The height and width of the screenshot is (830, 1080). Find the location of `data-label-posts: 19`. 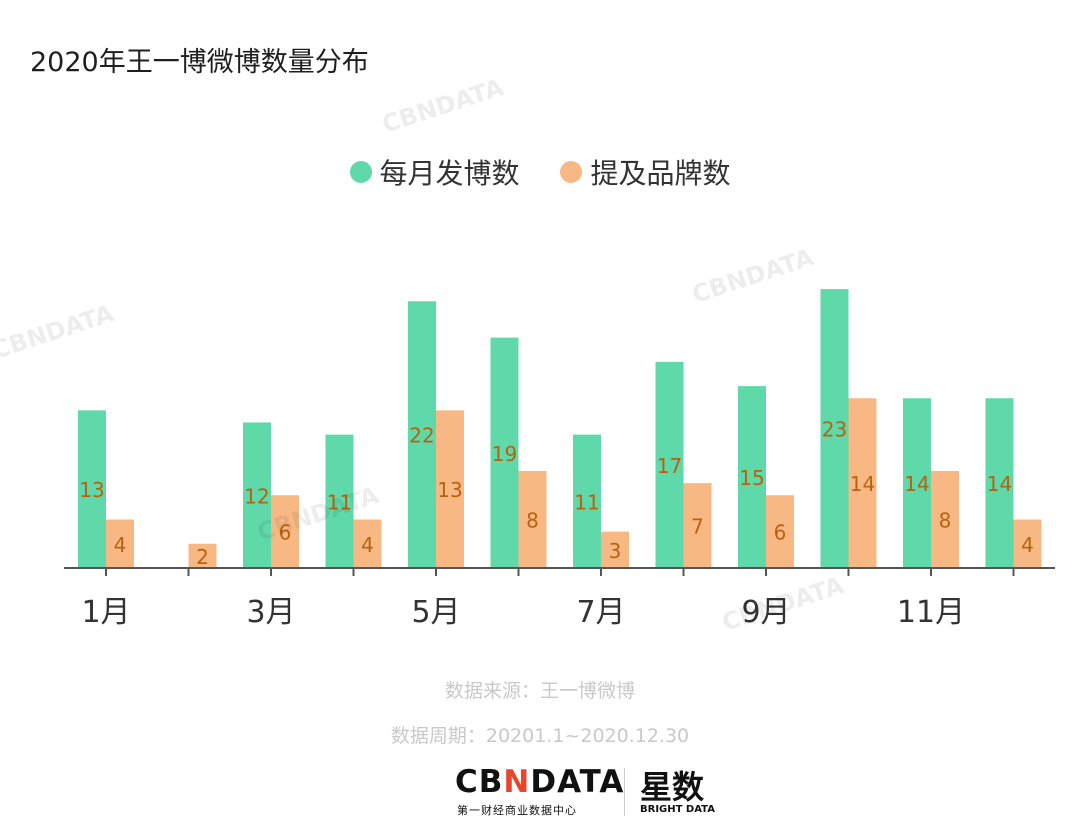

data-label-posts: 19 is located at coordinates (504, 454).